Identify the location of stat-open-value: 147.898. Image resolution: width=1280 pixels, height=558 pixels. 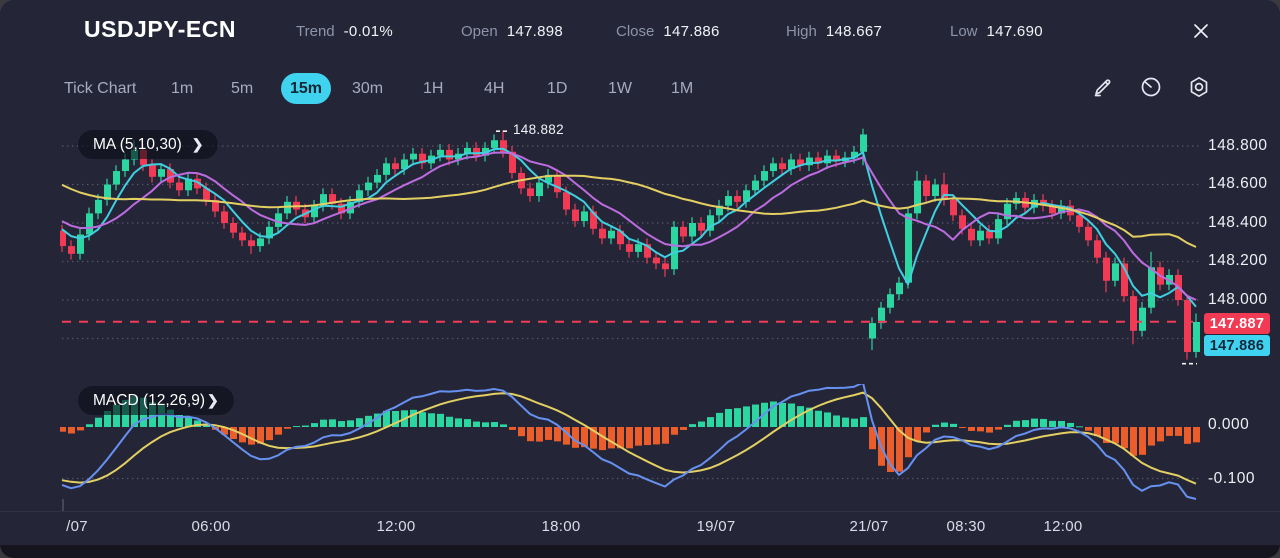
(535, 31).